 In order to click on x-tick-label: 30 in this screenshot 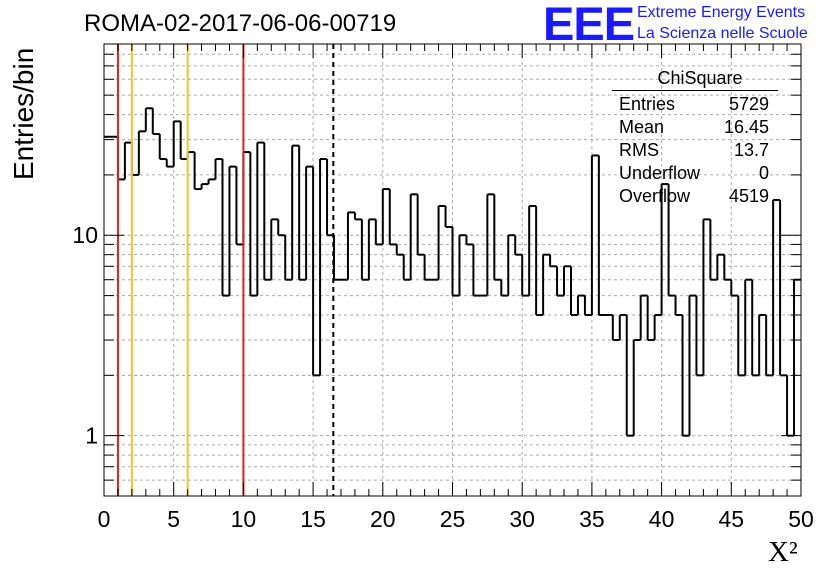, I will do `click(522, 519)`.